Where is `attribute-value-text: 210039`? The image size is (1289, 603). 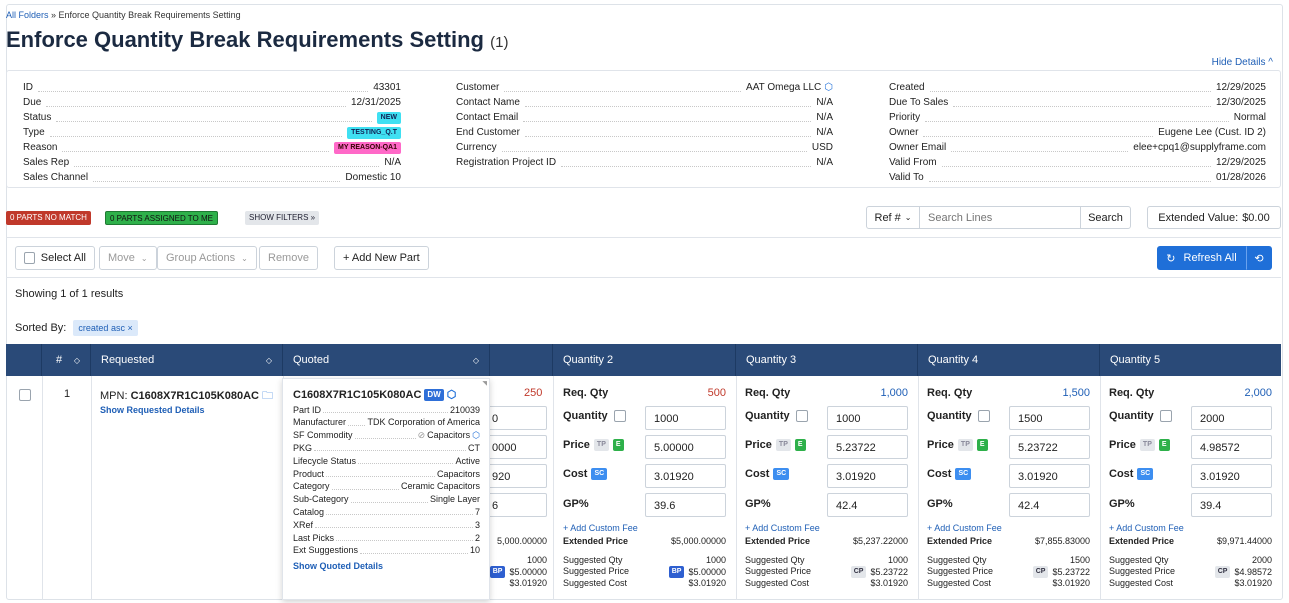 attribute-value-text: 210039 is located at coordinates (464, 409).